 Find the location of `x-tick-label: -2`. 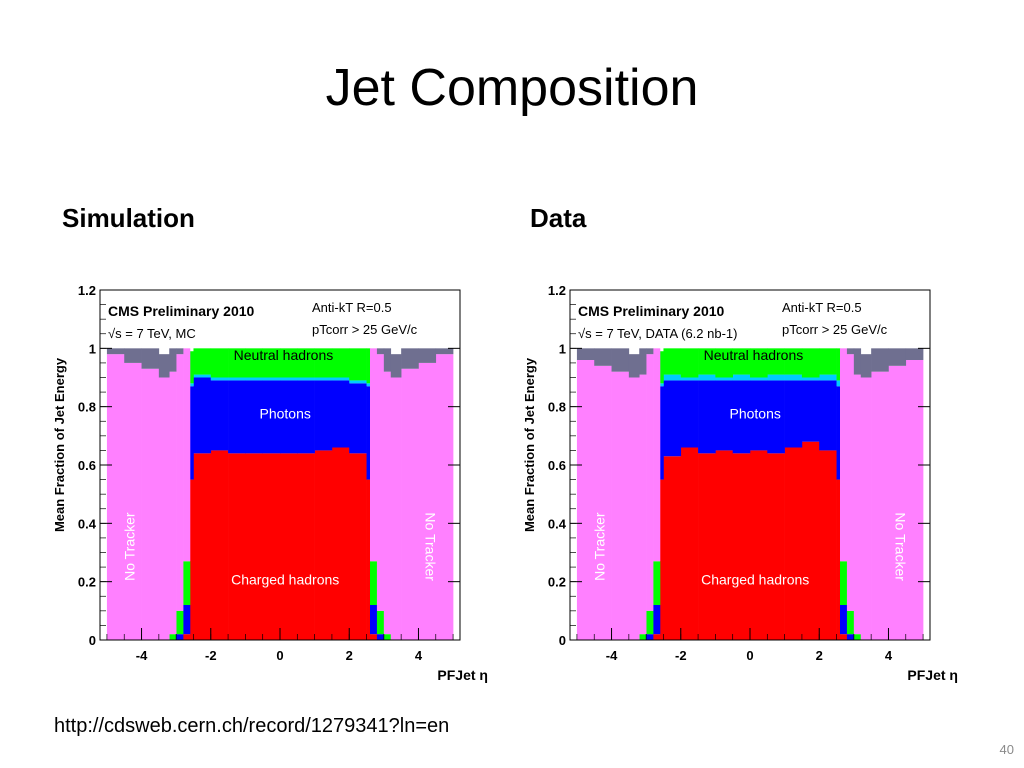

x-tick-label: -2 is located at coordinates (211, 655).